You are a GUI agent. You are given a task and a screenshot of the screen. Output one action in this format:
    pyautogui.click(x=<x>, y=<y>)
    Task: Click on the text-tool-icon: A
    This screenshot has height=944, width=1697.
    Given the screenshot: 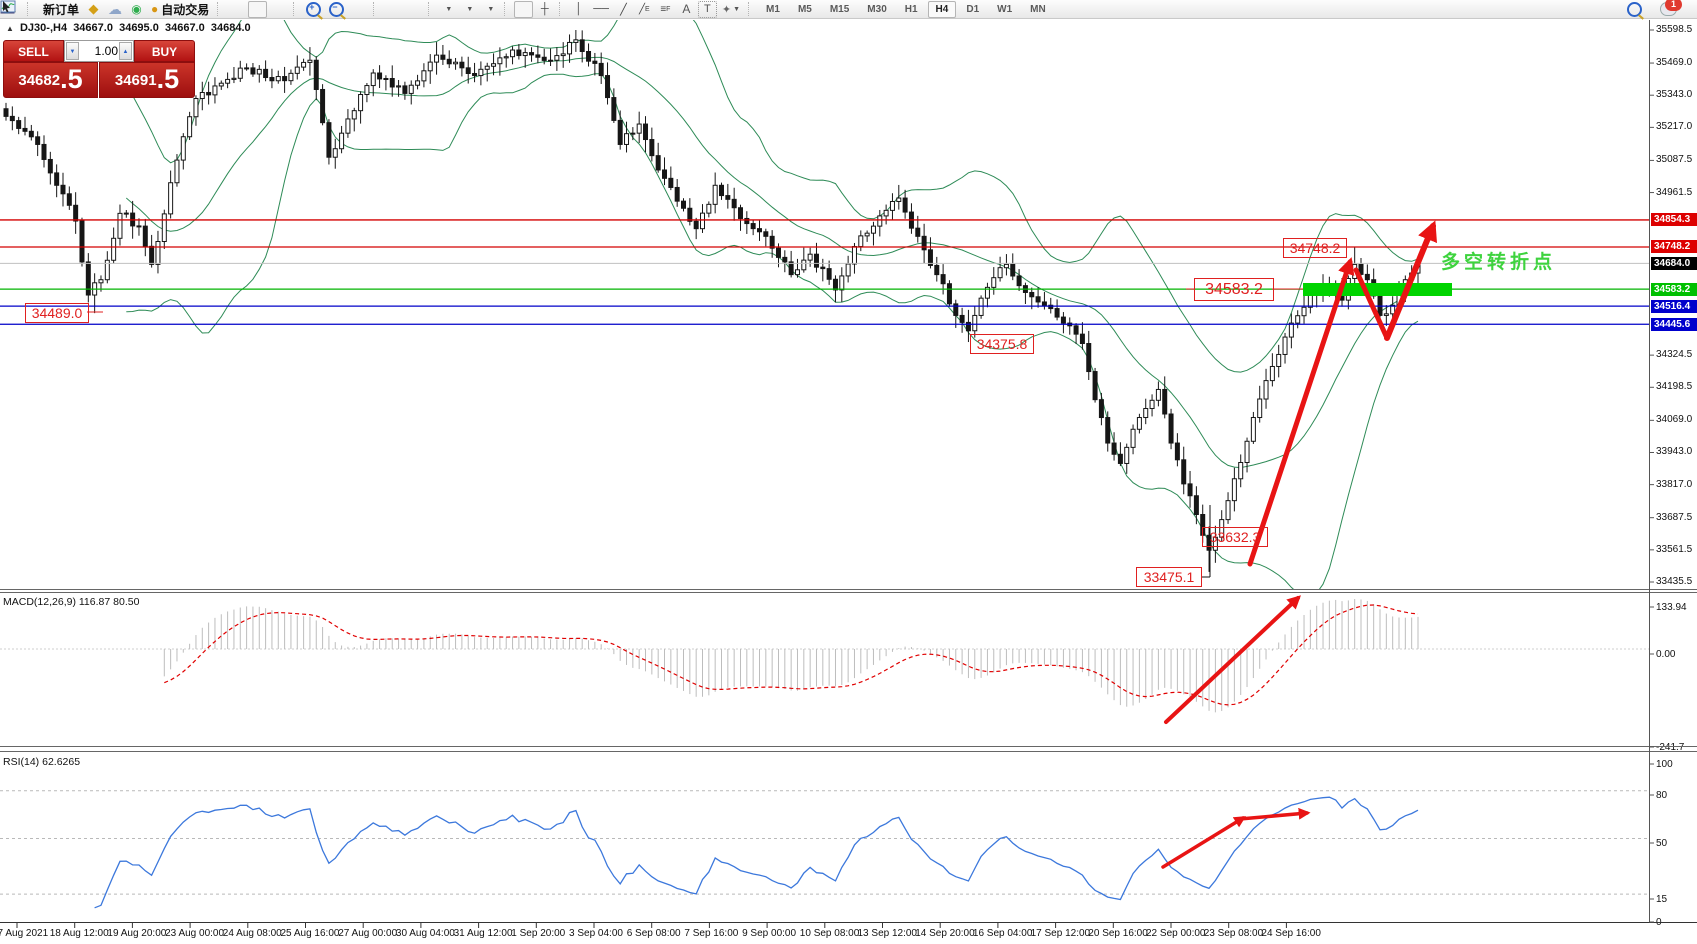 What is the action you would take?
    pyautogui.click(x=686, y=9)
    